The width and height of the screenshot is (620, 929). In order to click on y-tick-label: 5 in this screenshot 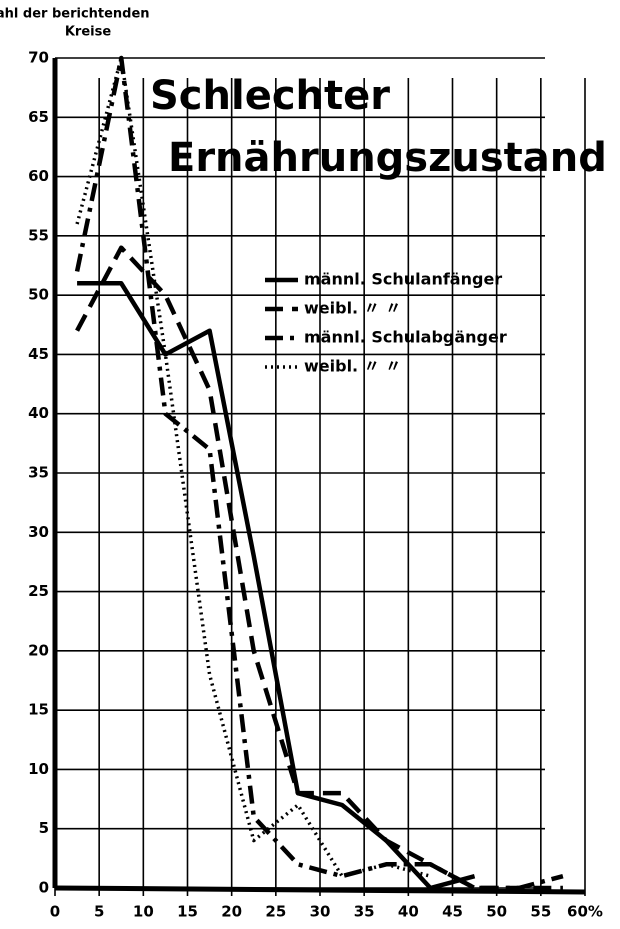, I will do `click(44, 828)`.